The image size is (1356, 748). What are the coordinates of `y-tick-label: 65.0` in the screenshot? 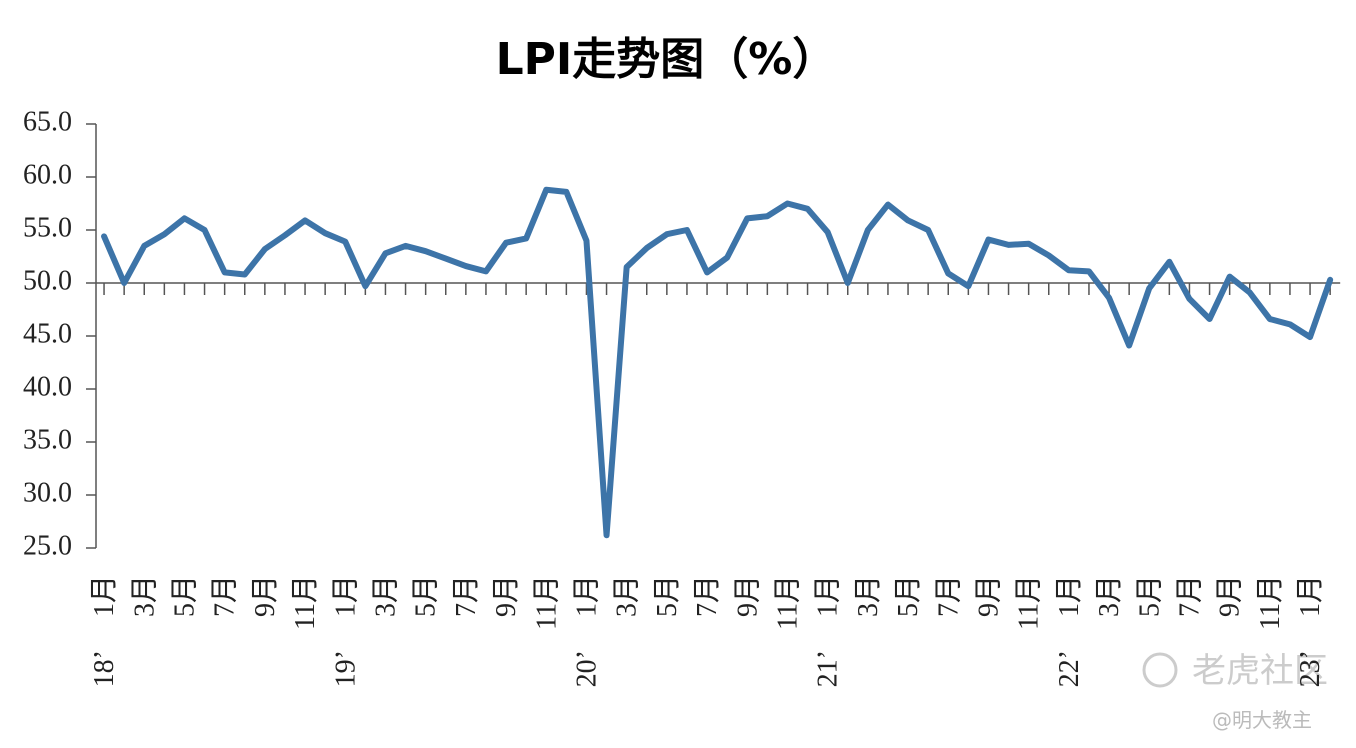 It's located at (47, 121).